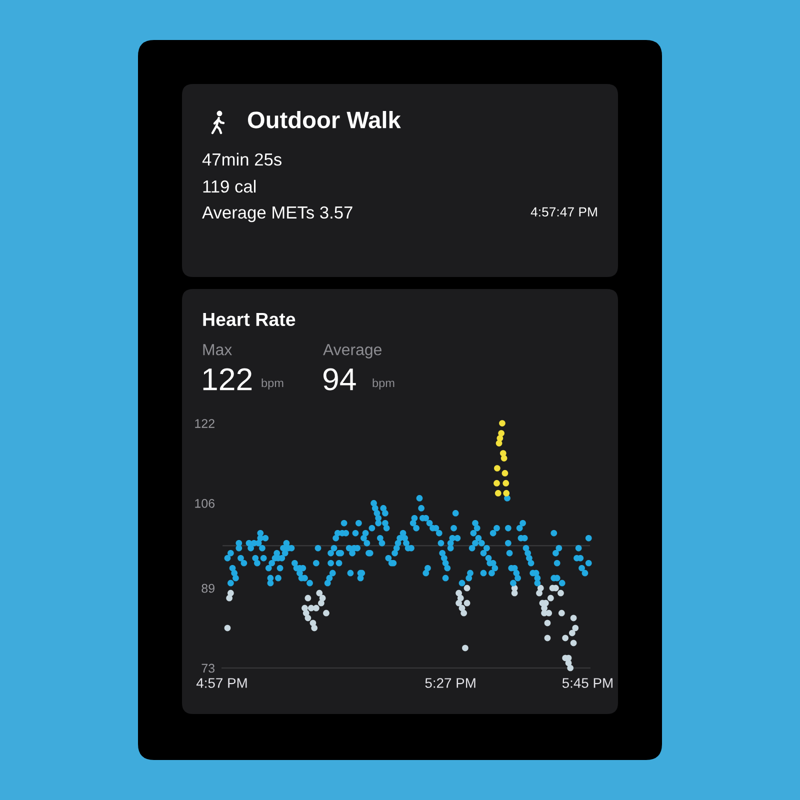 This screenshot has height=800, width=800. What do you see at coordinates (324, 119) in the screenshot?
I see `text: Outdoor Walk` at bounding box center [324, 119].